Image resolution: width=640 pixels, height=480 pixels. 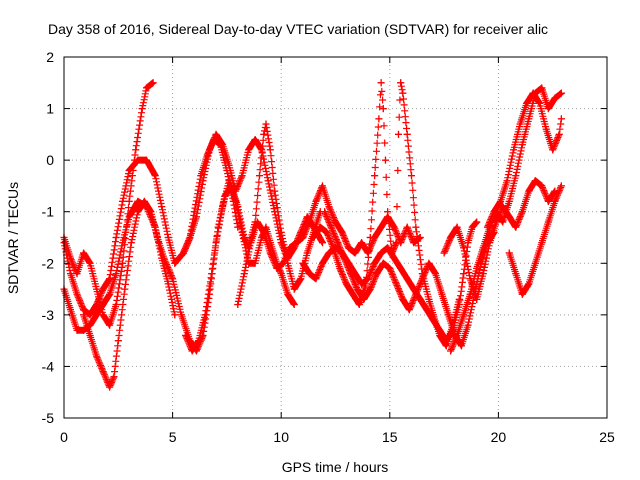 What do you see at coordinates (64, 437) in the screenshot?
I see `x-tick-label: 0` at bounding box center [64, 437].